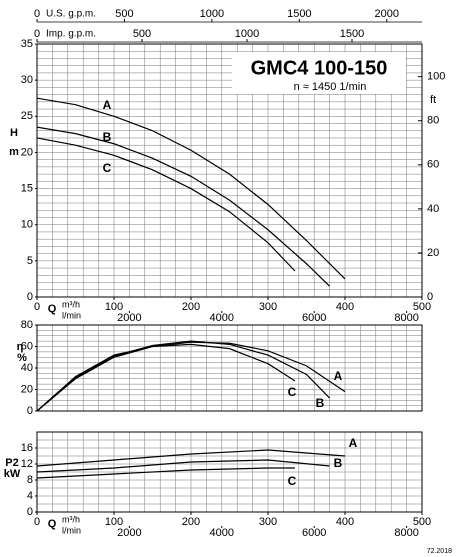 This screenshot has height=557, width=460. I want to click on top-axis-label: Imp. g.p.m., so click(71, 34).